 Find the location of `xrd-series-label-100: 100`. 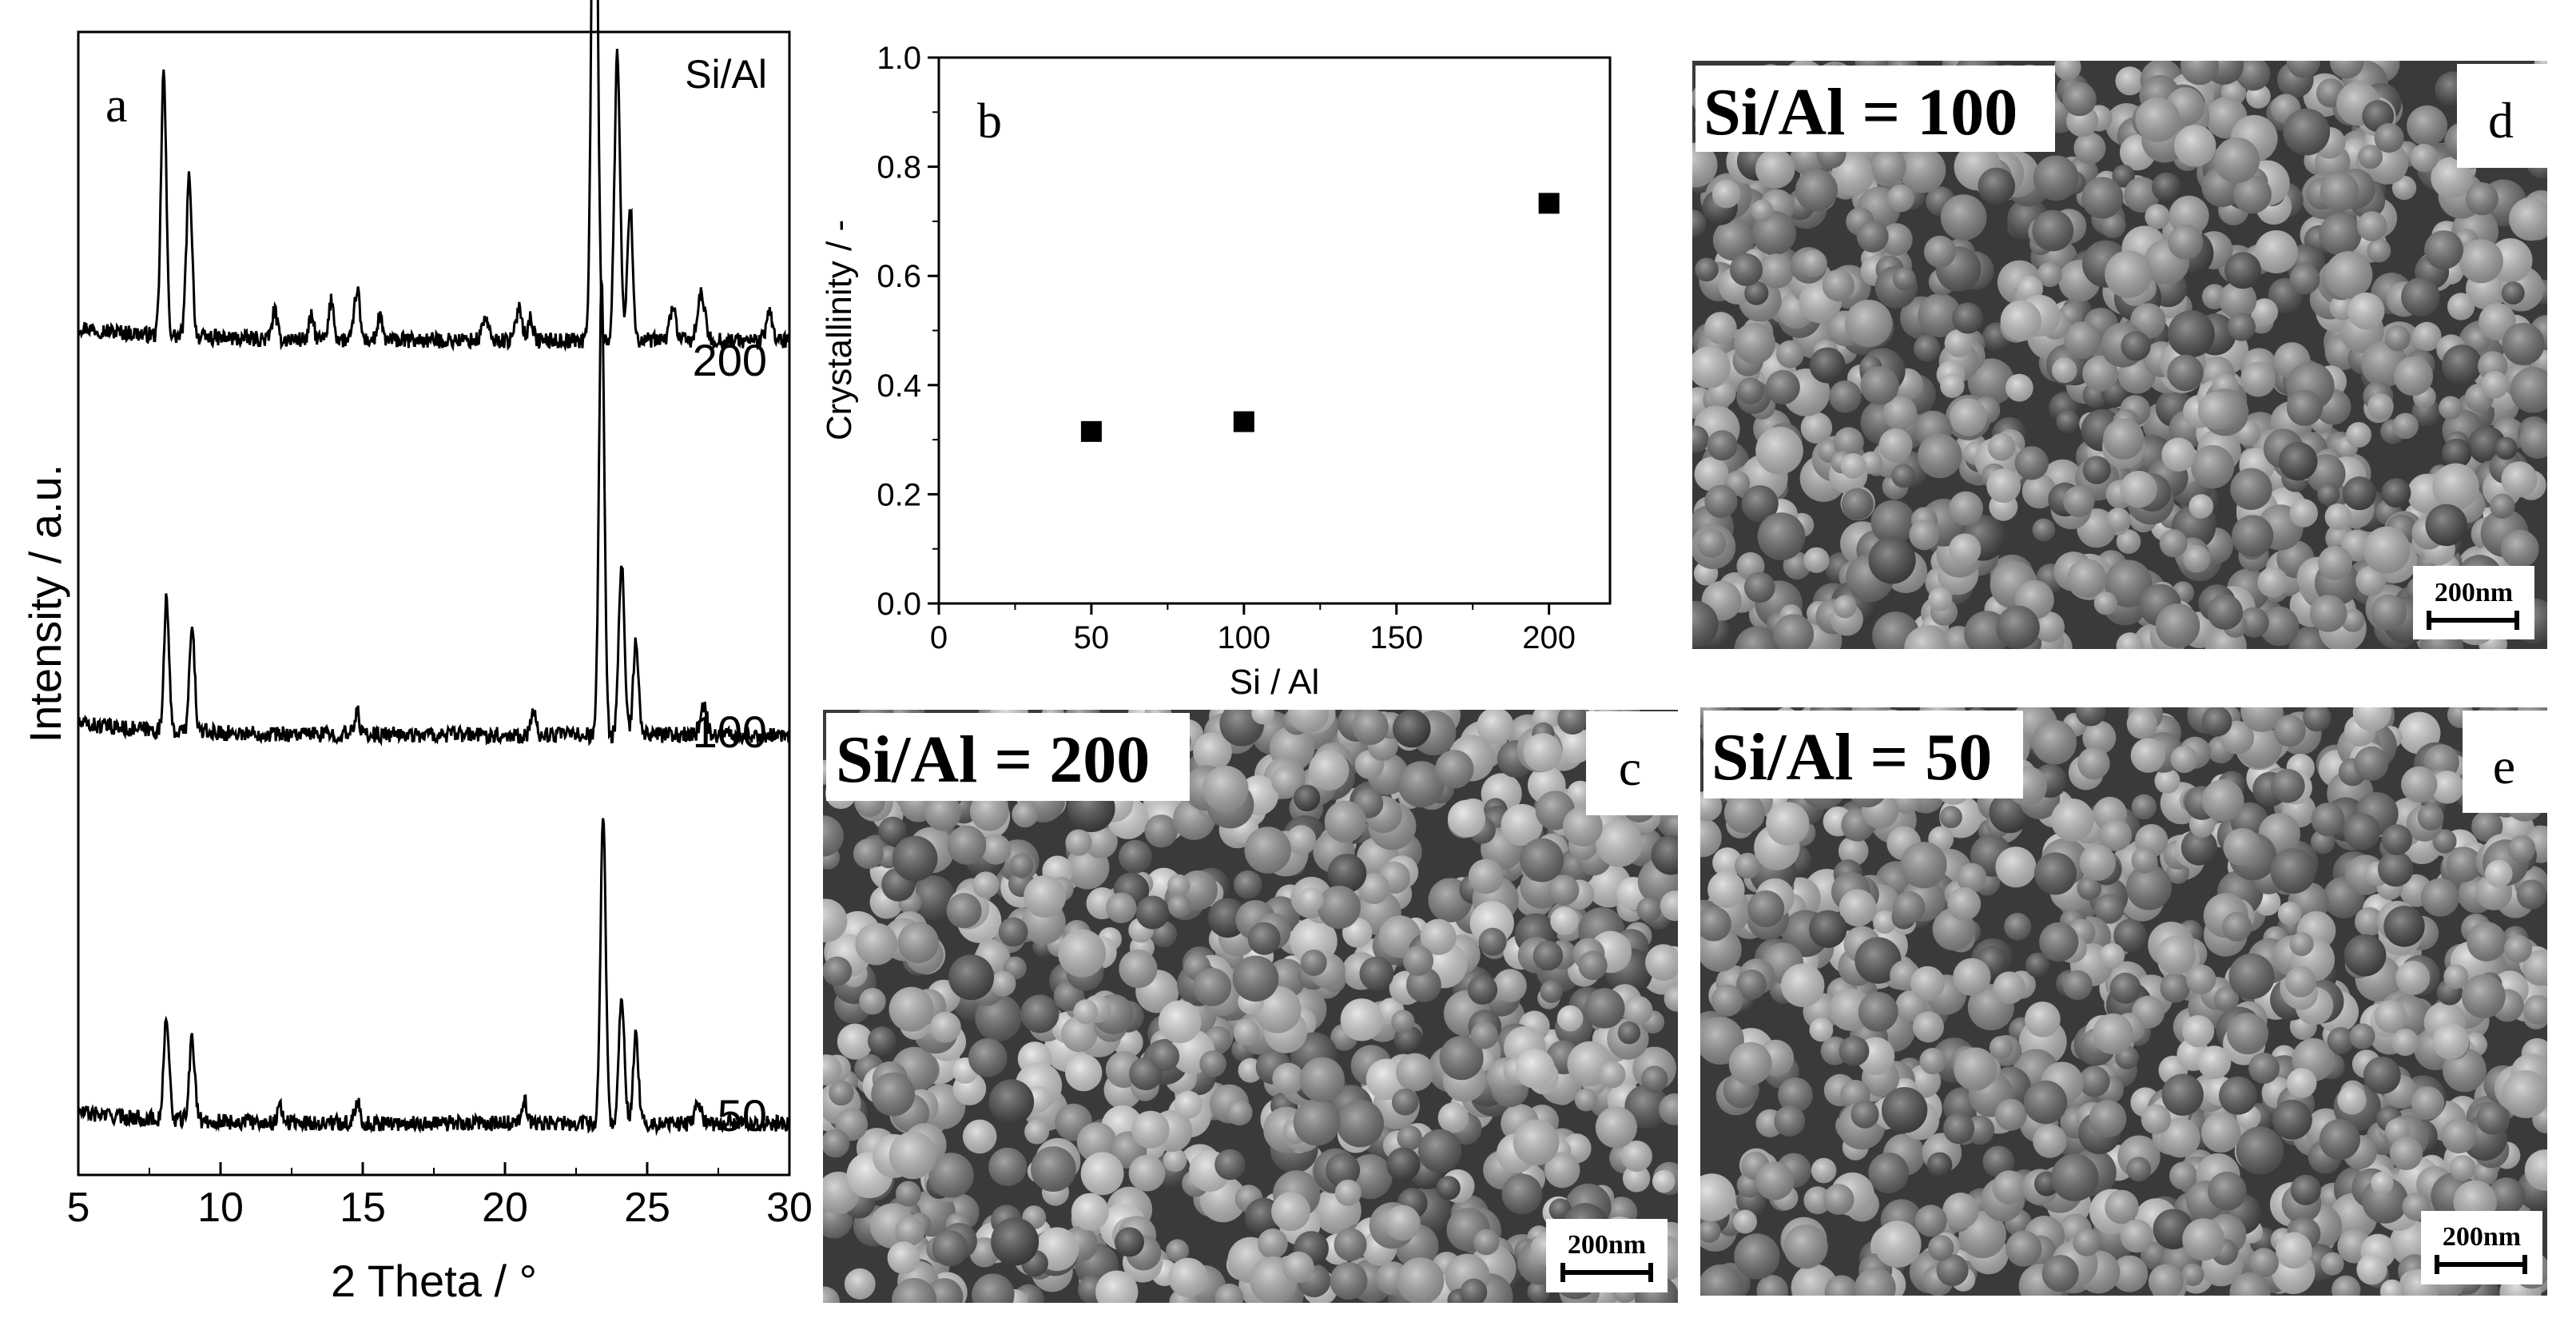

xrd-series-label-100: 100 is located at coordinates (730, 732).